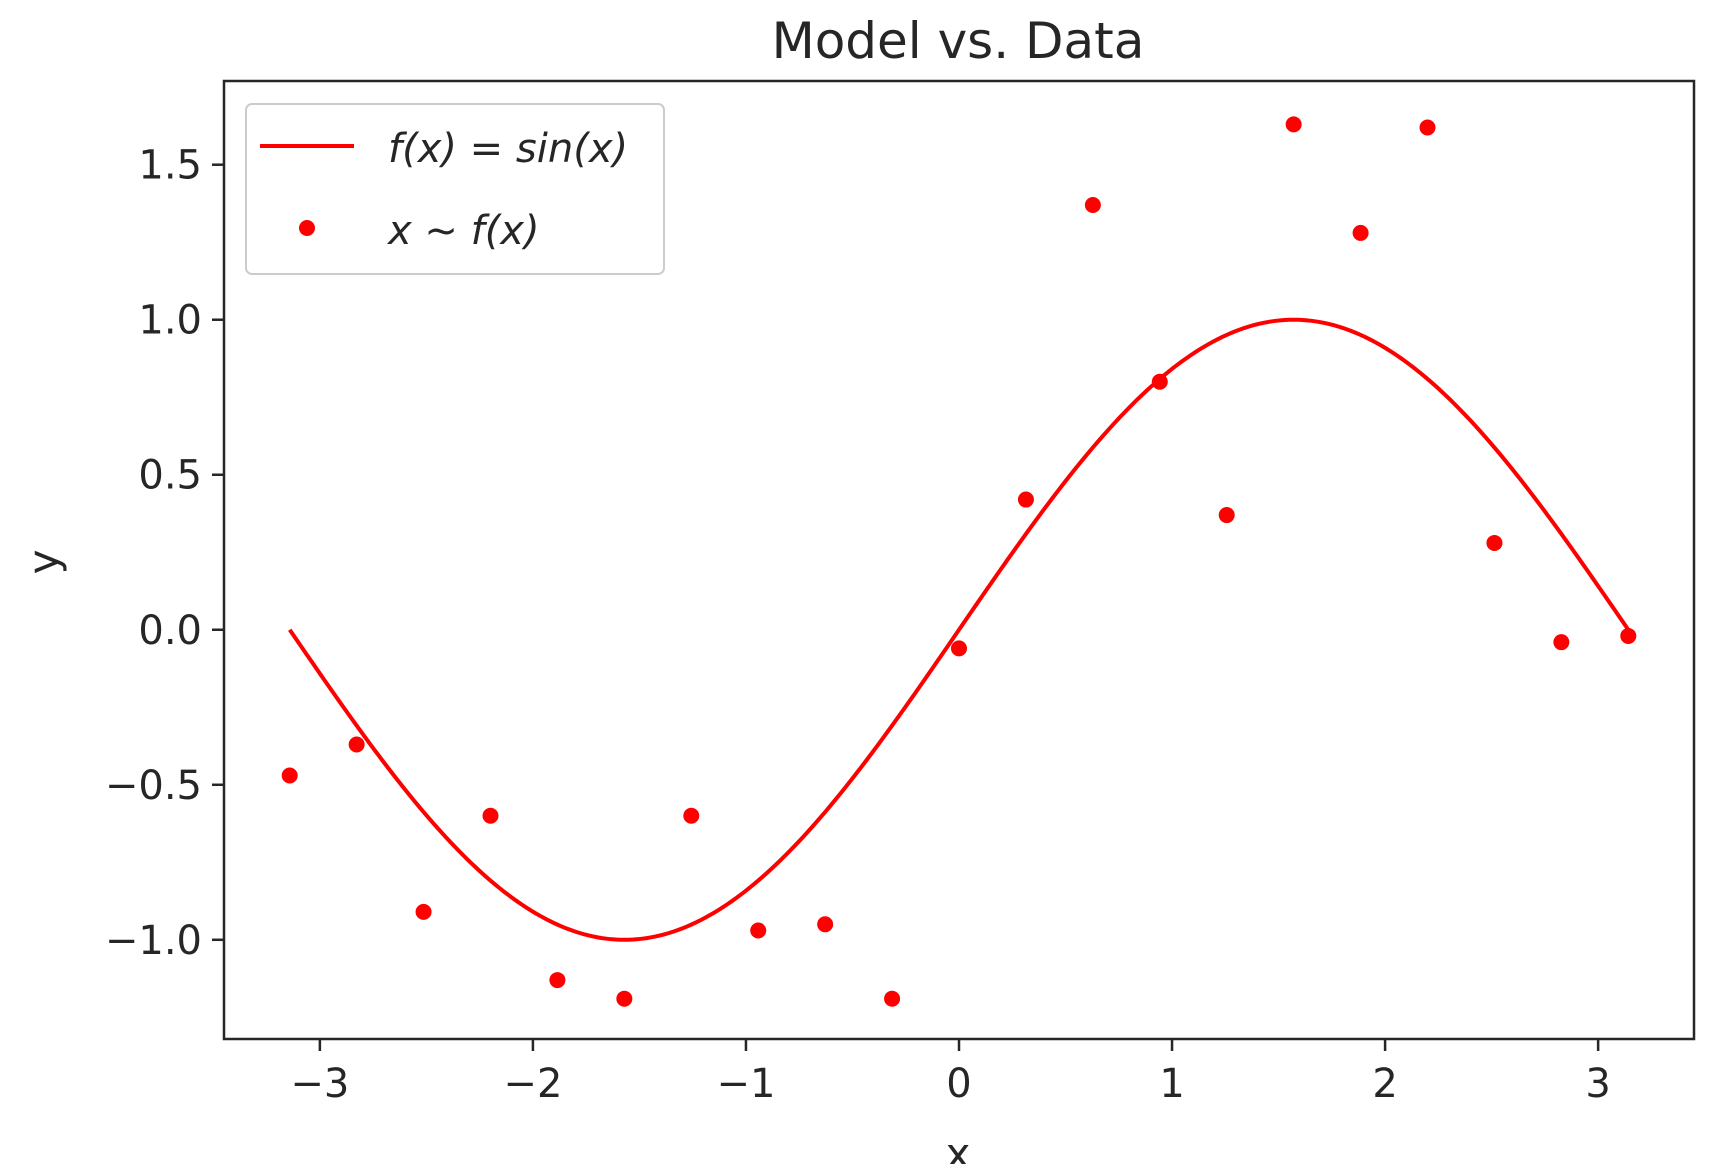  What do you see at coordinates (153, 941) in the screenshot?
I see `y-tick-label: −1.0` at bounding box center [153, 941].